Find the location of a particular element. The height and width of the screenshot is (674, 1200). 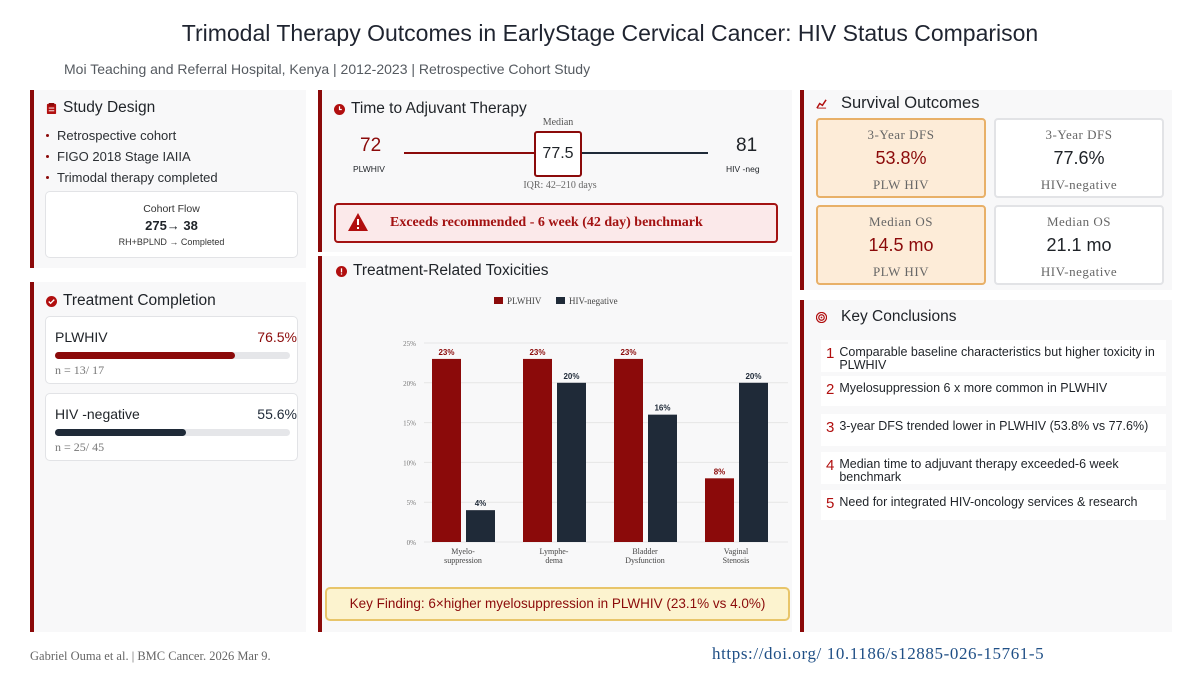

timeline-right is located at coordinates (645, 153).